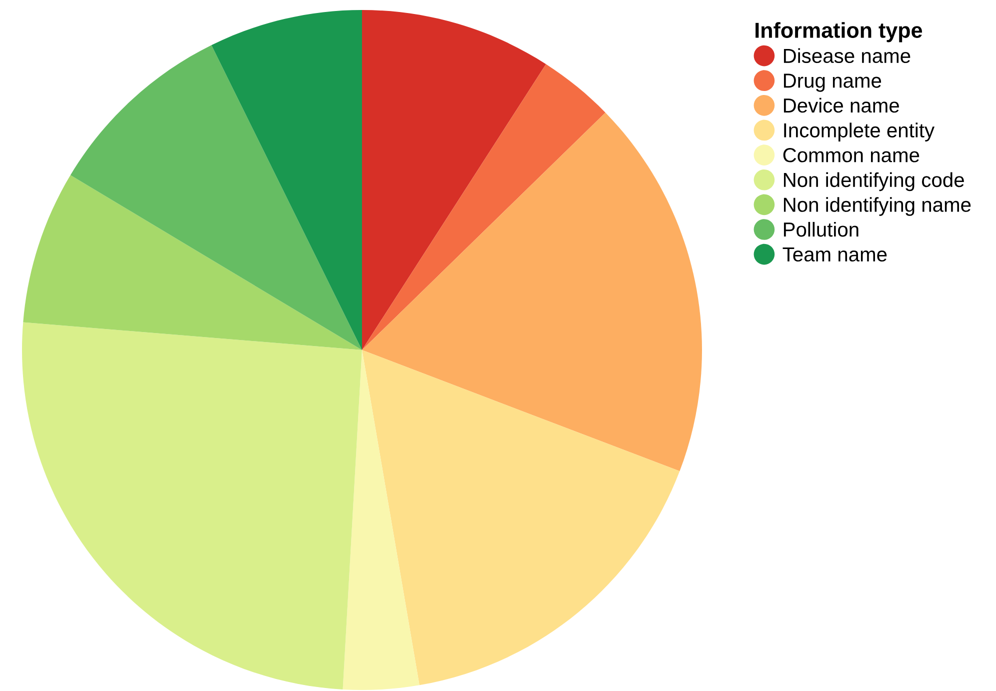  Describe the element at coordinates (839, 32) in the screenshot. I see `legend-title: Information type` at that location.